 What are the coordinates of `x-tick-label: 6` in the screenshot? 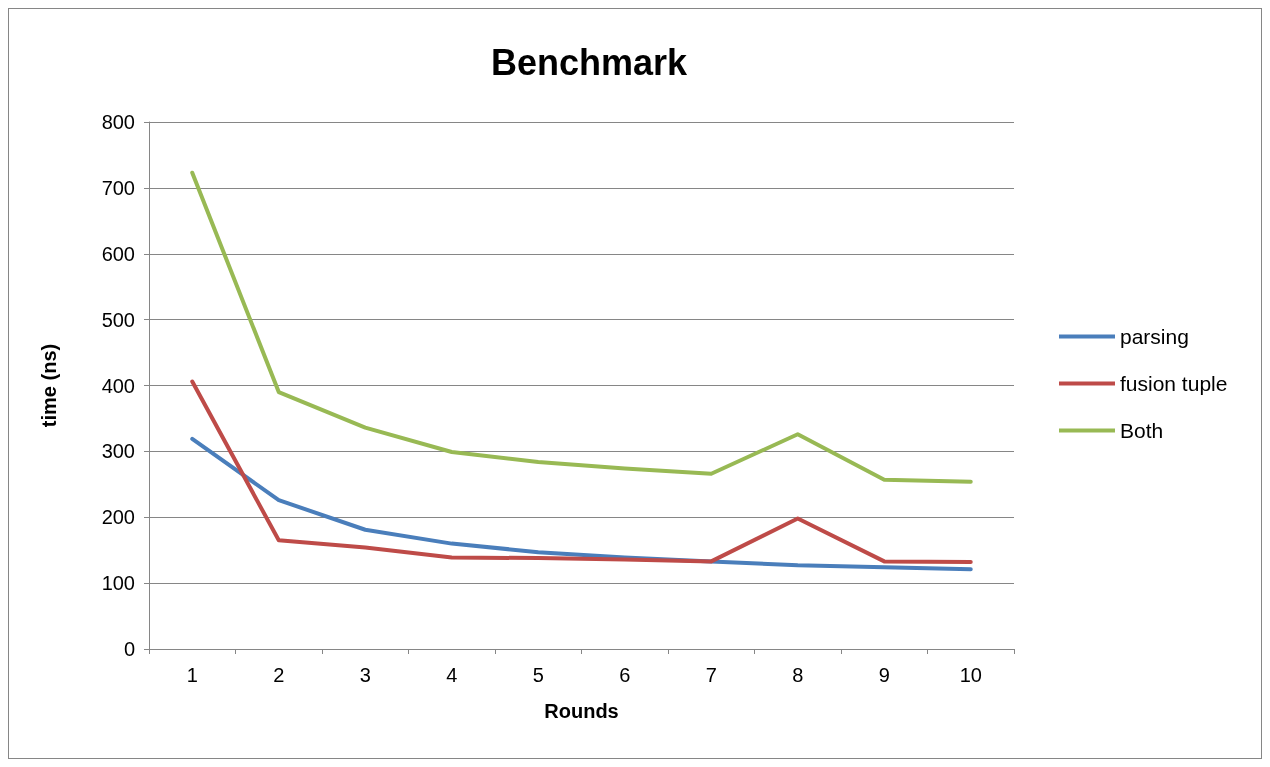 It's located at (625, 675).